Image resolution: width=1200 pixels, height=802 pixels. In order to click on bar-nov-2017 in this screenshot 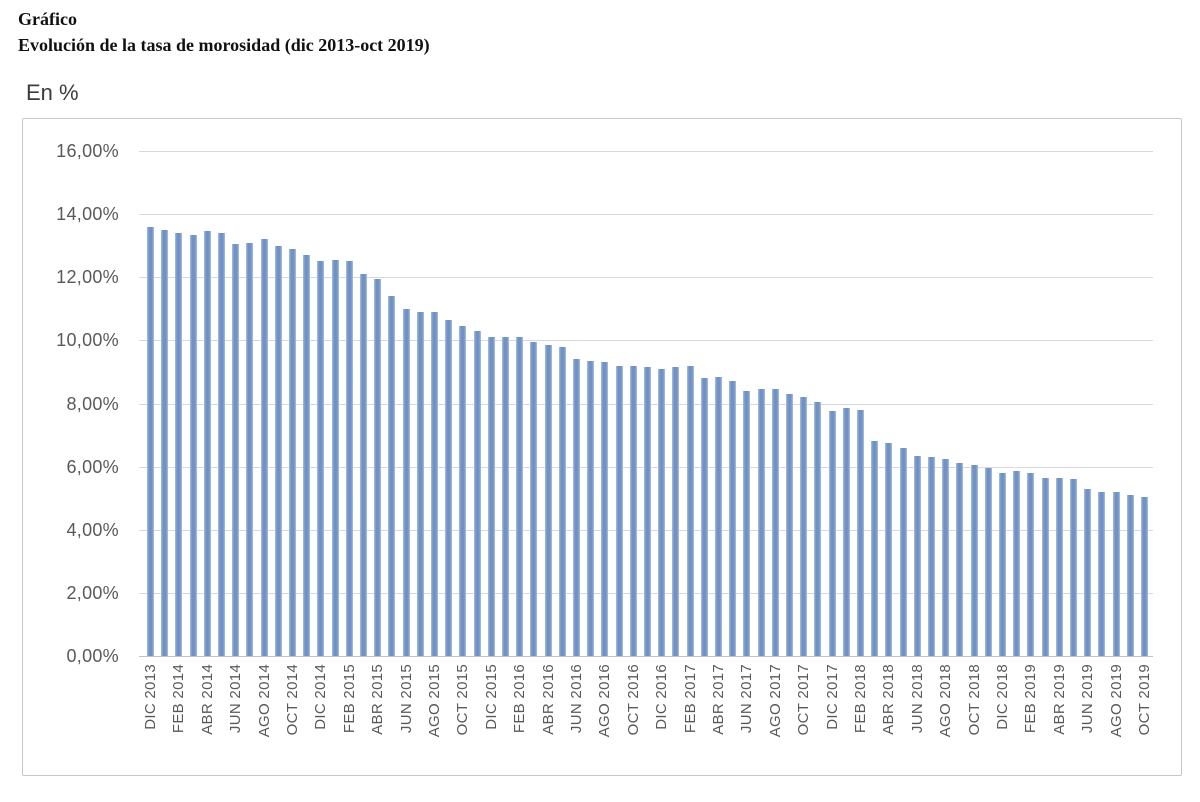, I will do `click(818, 528)`.